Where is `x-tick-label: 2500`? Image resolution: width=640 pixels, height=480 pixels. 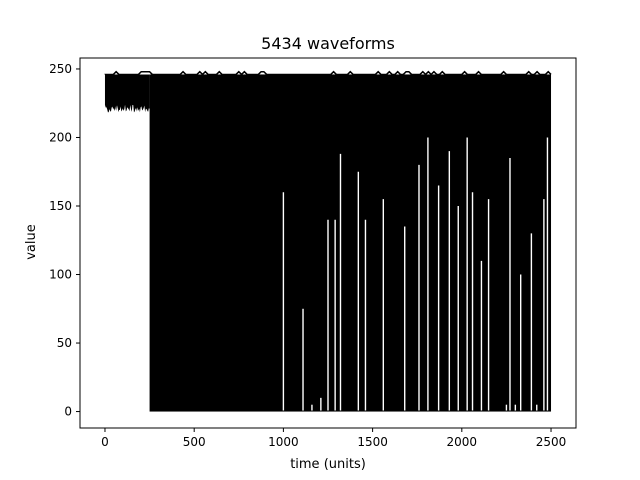 x-tick-label: 2500 is located at coordinates (551, 442).